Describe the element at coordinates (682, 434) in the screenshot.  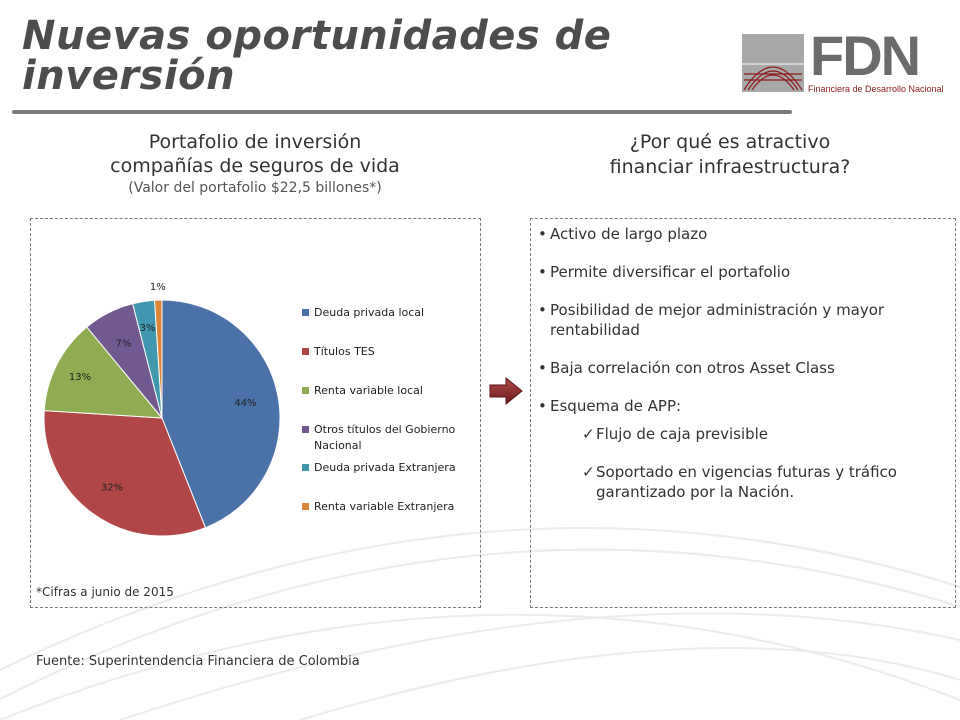
I see `check-item-label: Flujo de caja previsible` at that location.